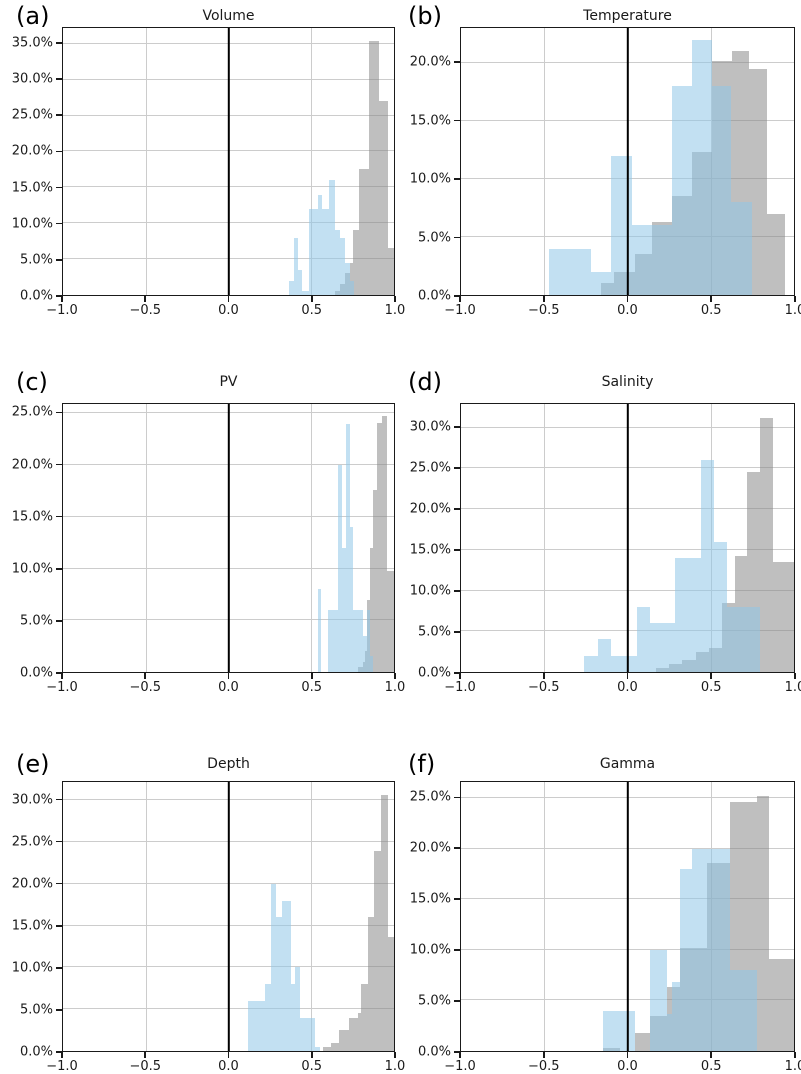  What do you see at coordinates (228, 538) in the screenshot?
I see `plot-area-c` at bounding box center [228, 538].